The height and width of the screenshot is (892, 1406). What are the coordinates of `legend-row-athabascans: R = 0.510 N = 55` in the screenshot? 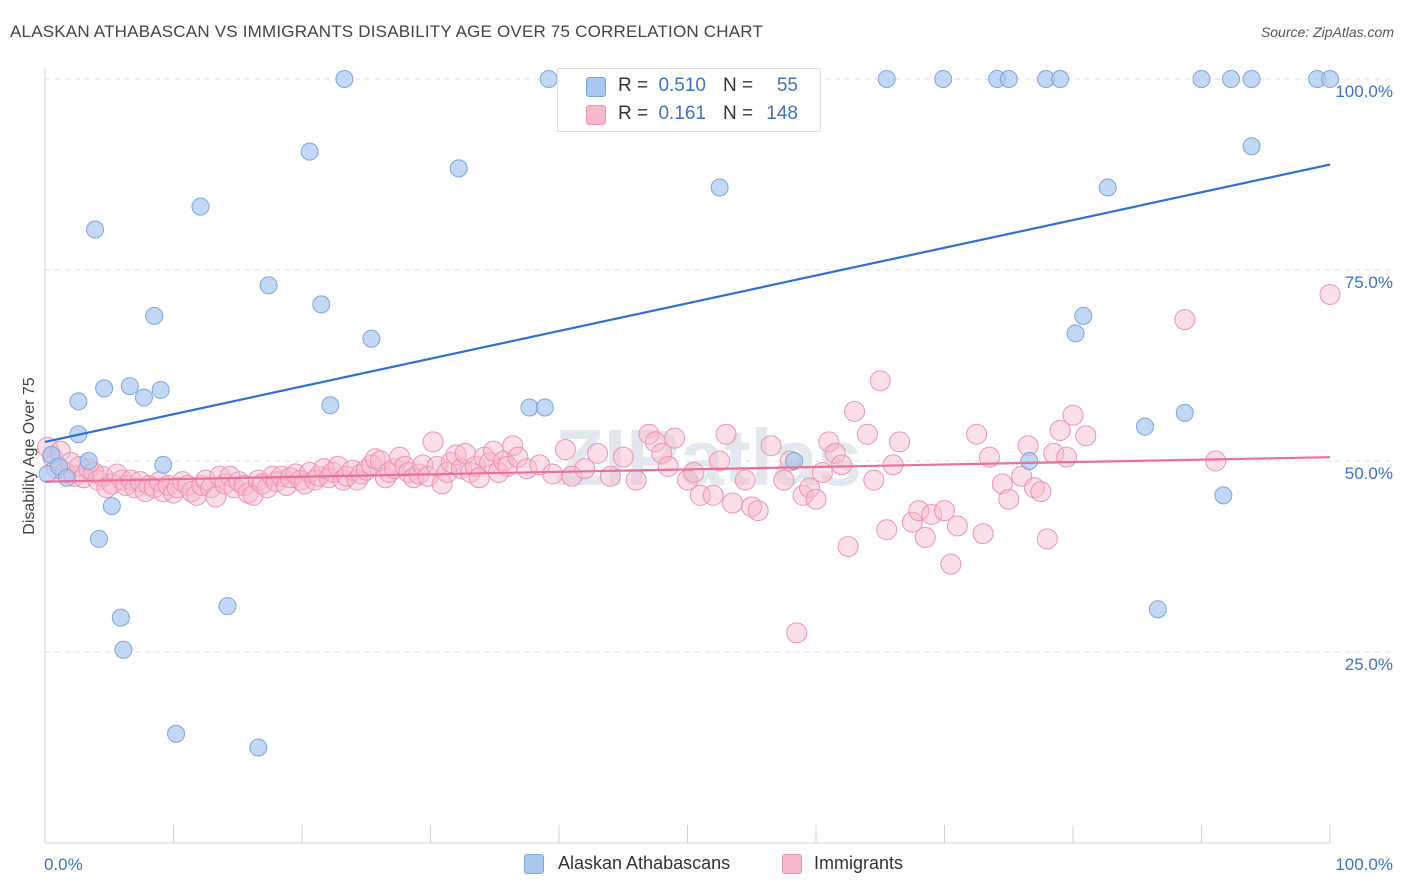 It's located at (689, 86).